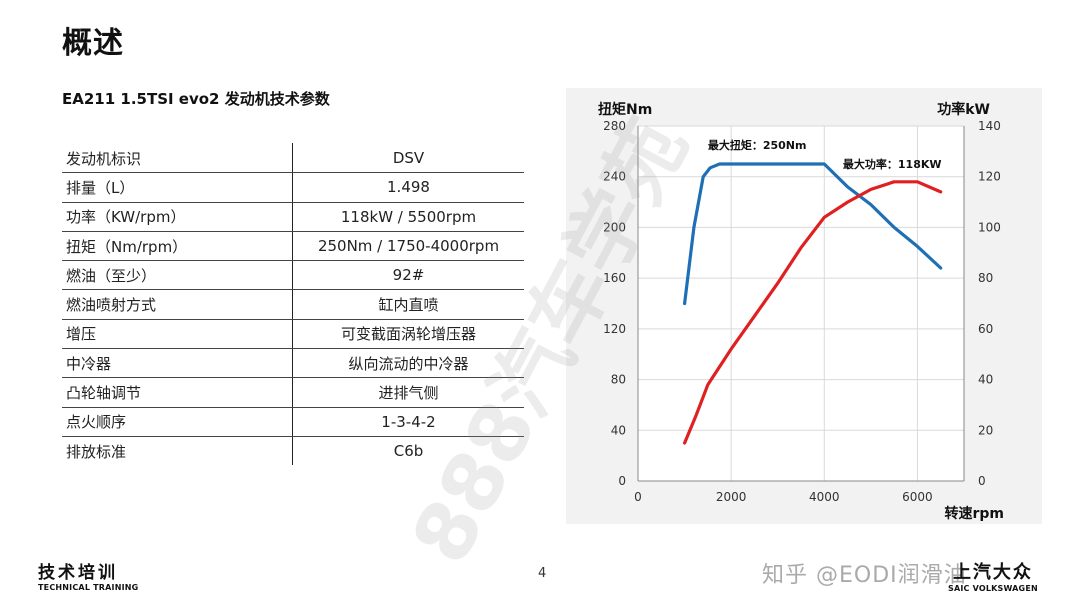 The image size is (1080, 607). What do you see at coordinates (618, 430) in the screenshot?
I see `y-tick-left: 40` at bounding box center [618, 430].